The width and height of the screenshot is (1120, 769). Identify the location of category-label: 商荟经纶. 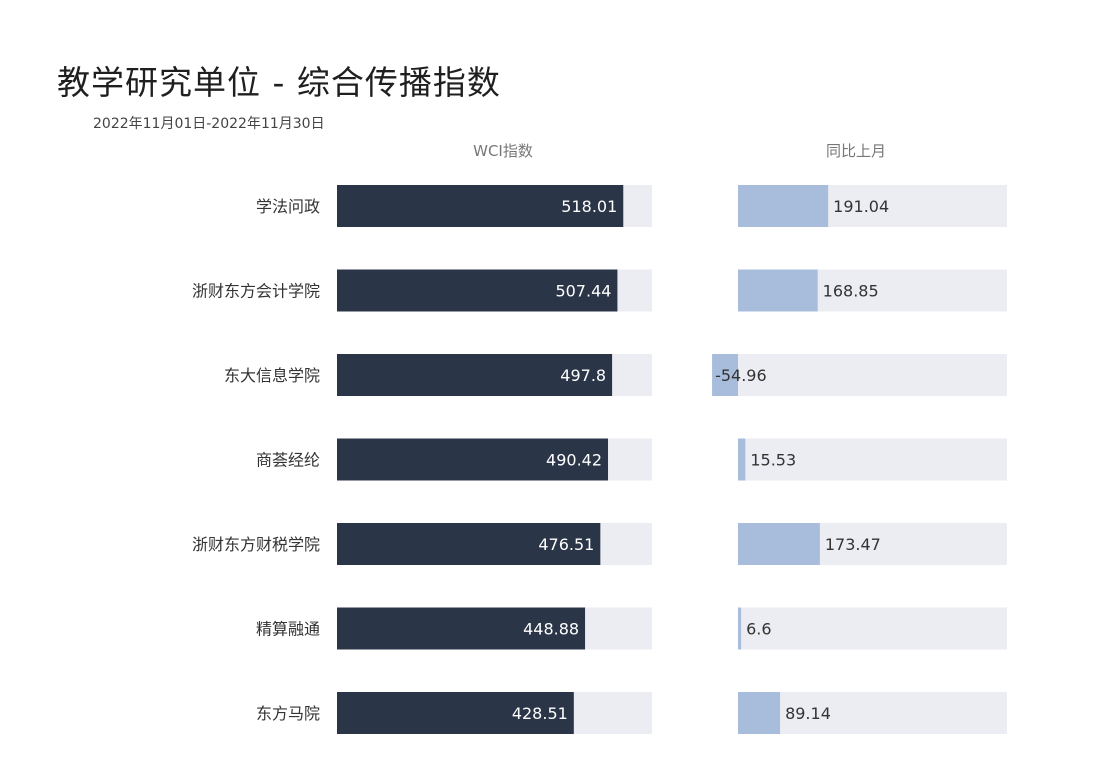
(288, 460).